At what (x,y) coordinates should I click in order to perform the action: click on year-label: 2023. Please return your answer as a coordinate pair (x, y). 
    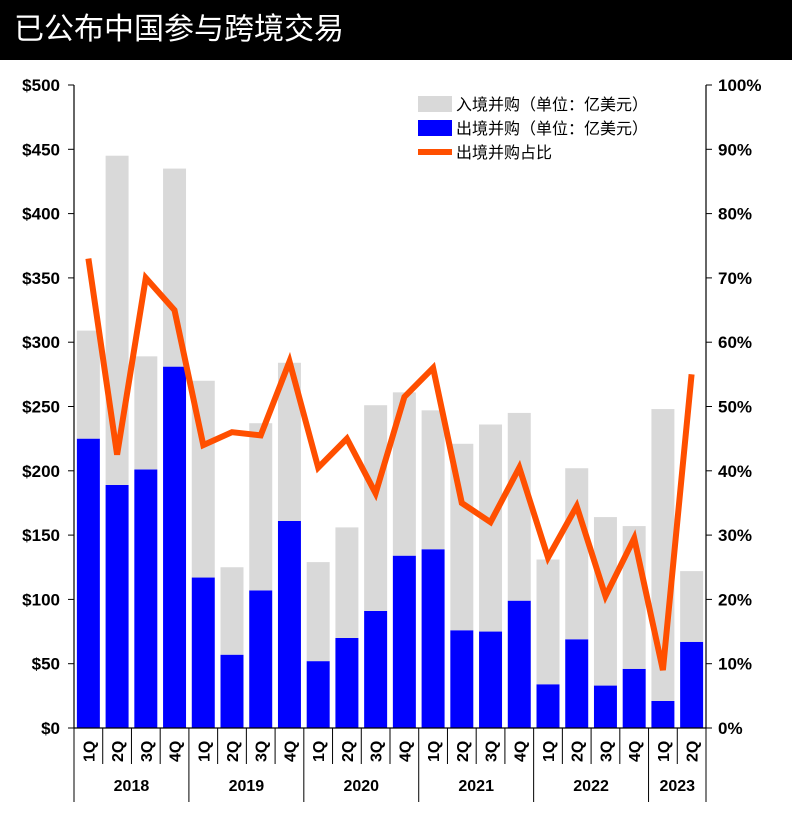
    Looking at the image, I should click on (677, 786).